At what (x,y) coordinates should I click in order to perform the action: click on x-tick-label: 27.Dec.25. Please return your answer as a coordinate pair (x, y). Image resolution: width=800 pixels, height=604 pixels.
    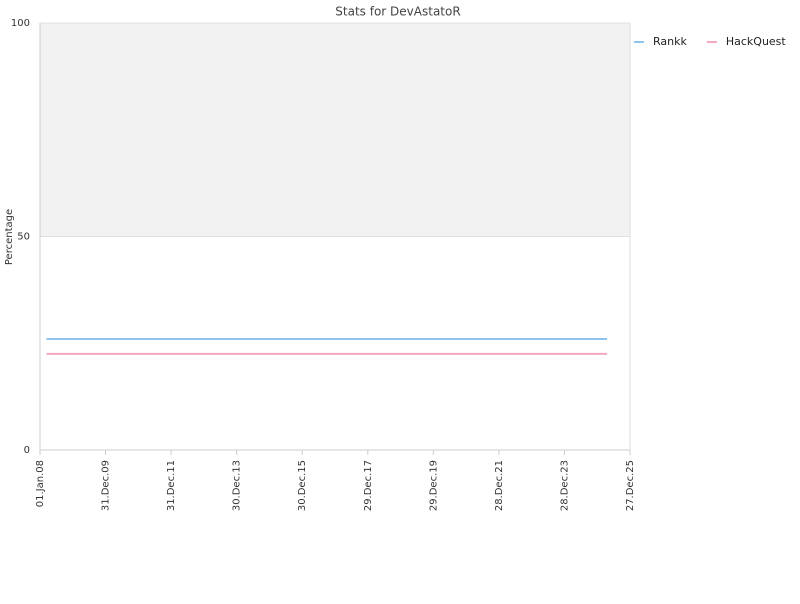
    Looking at the image, I should click on (630, 485).